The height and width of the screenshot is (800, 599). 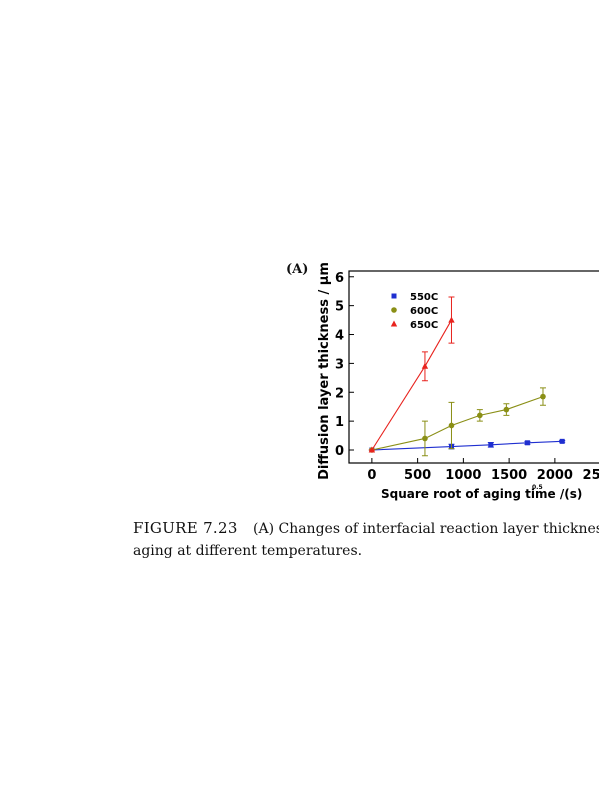 What do you see at coordinates (481, 494) in the screenshot?
I see `x-axis-label: Square root of aging time /(s)` at bounding box center [481, 494].